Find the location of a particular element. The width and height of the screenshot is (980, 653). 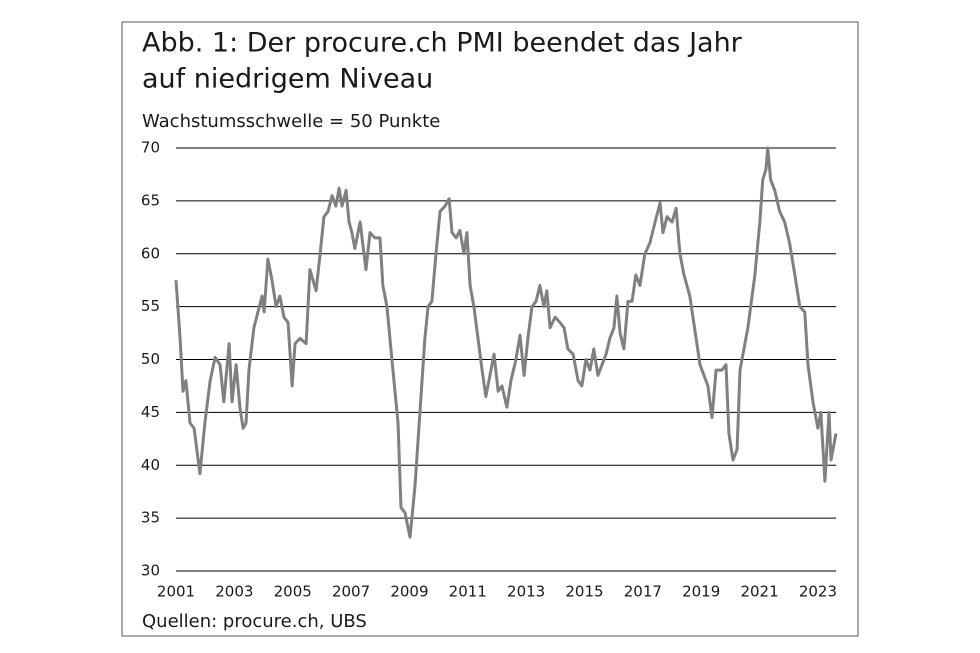

x-tick-label: 2023 is located at coordinates (818, 592).